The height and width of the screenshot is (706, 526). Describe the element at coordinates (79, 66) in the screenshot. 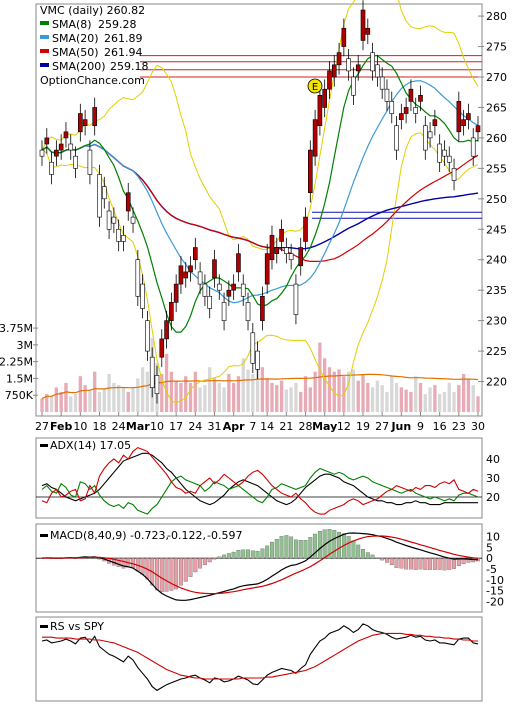

I see `legend-sma200-label: SMA(200)` at that location.